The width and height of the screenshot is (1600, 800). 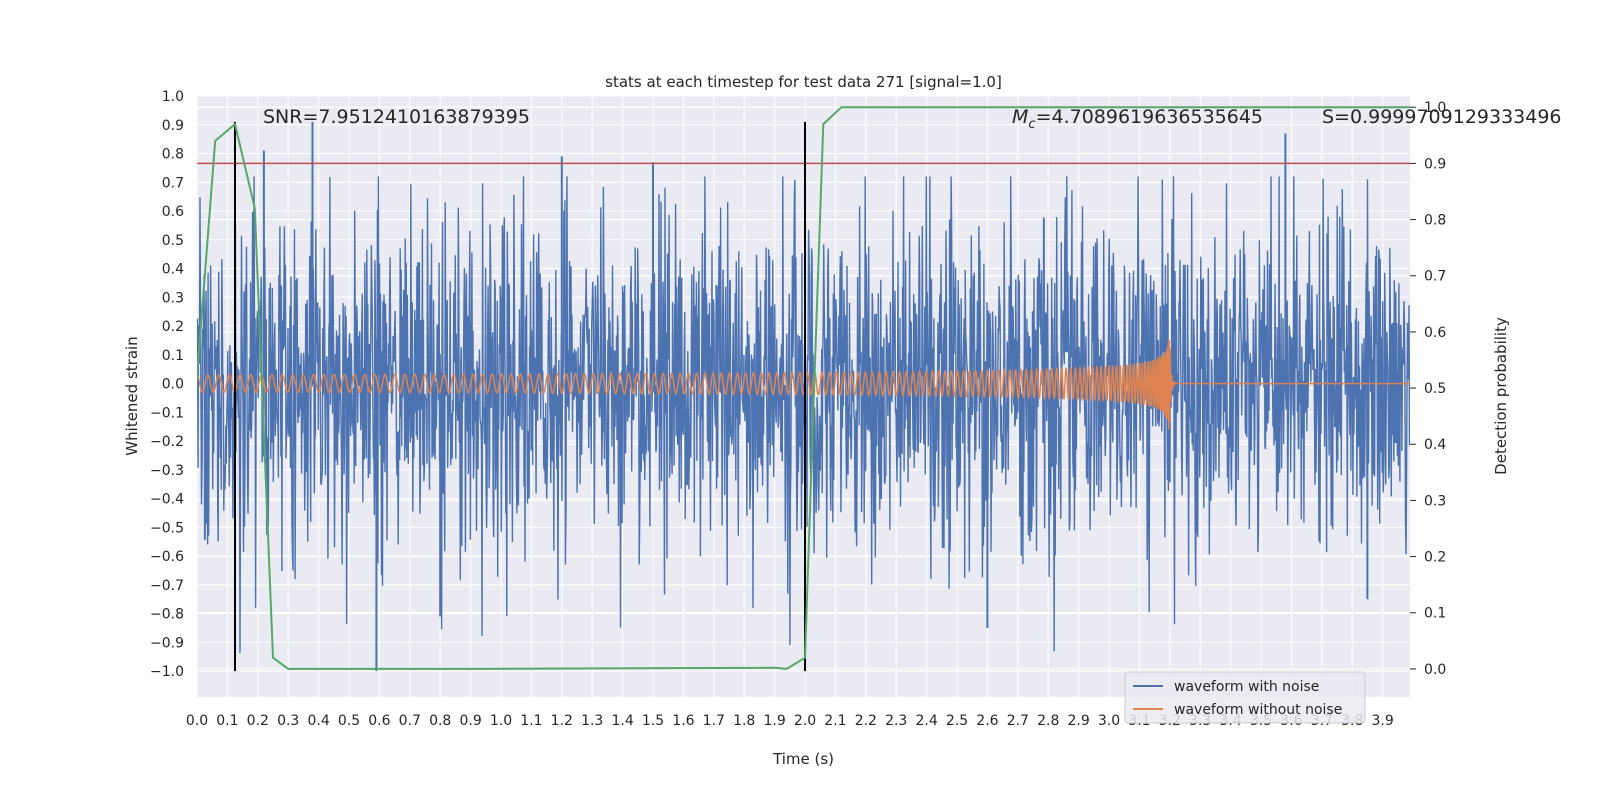 What do you see at coordinates (440, 721) in the screenshot?
I see `x-tick-label: 0.8` at bounding box center [440, 721].